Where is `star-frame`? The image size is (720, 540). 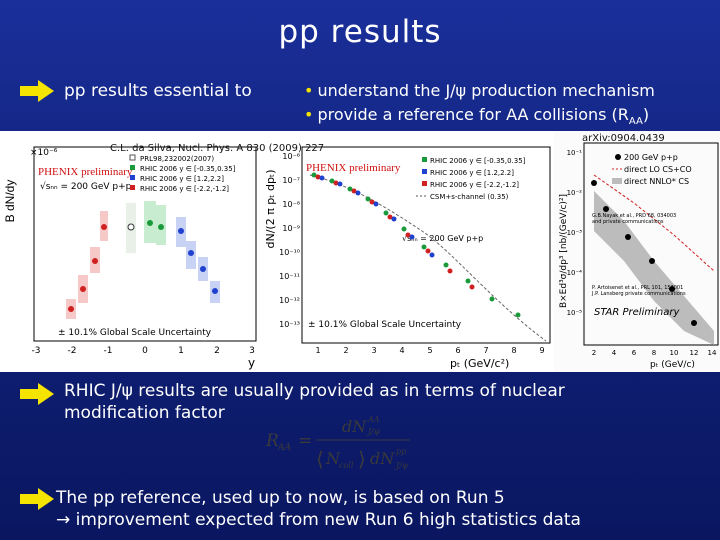 star-frame is located at coordinates (651, 244).